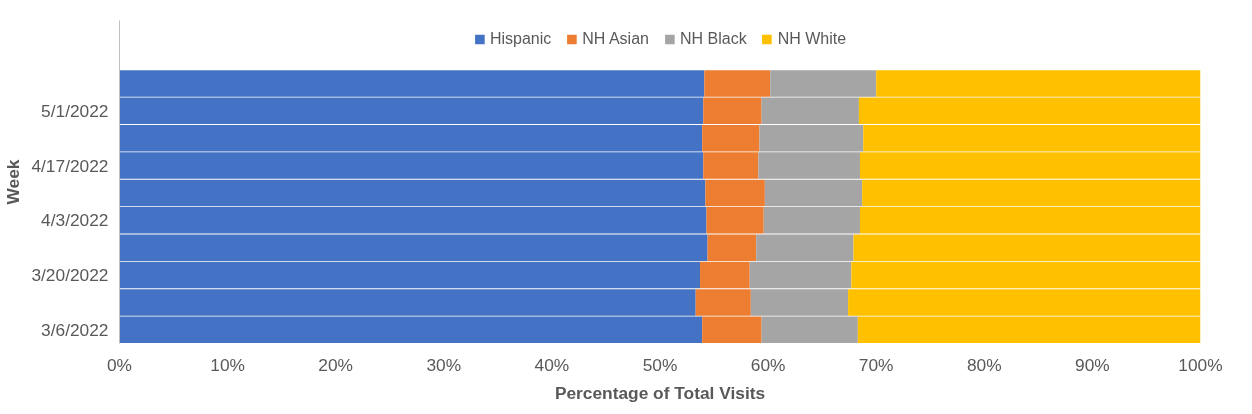  I want to click on x-tick-label: 50%, so click(660, 364).